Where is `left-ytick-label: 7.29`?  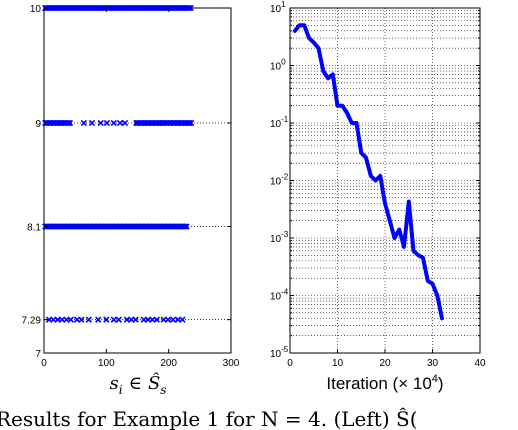 left-ytick-label: 7.29 is located at coordinates (32, 321).